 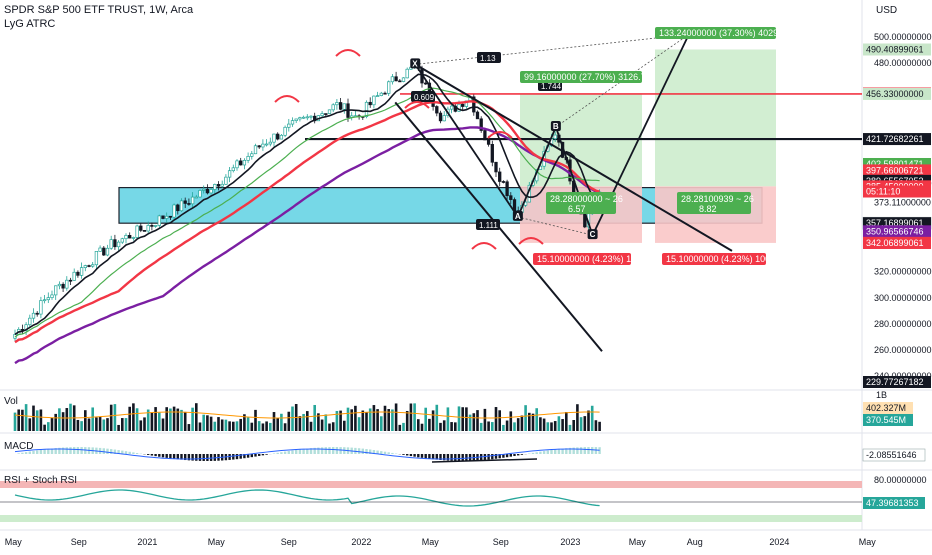 What do you see at coordinates (895, 139) in the screenshot?
I see `price-tag-label: 421.72682261` at bounding box center [895, 139].